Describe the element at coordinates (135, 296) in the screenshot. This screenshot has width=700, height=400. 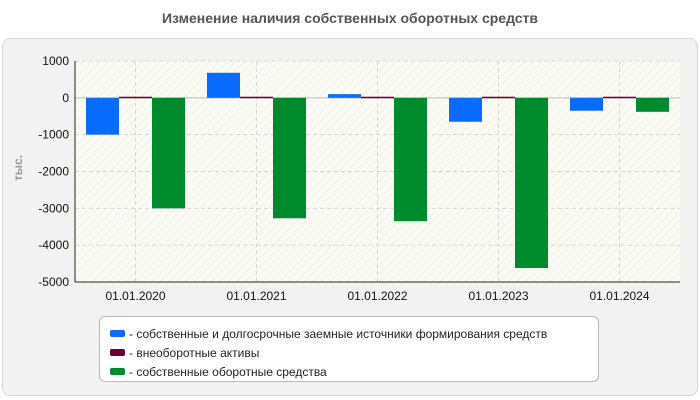
I see `x-tick-label: 01.01.2020` at that location.